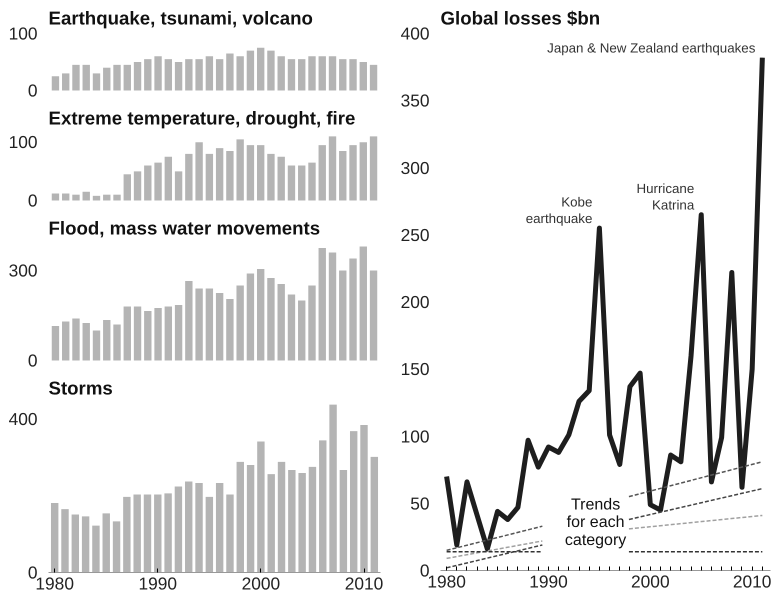 This screenshot has height=592, width=784. Describe the element at coordinates (665, 197) in the screenshot. I see `annotation: Hurricane Katrina` at that location.